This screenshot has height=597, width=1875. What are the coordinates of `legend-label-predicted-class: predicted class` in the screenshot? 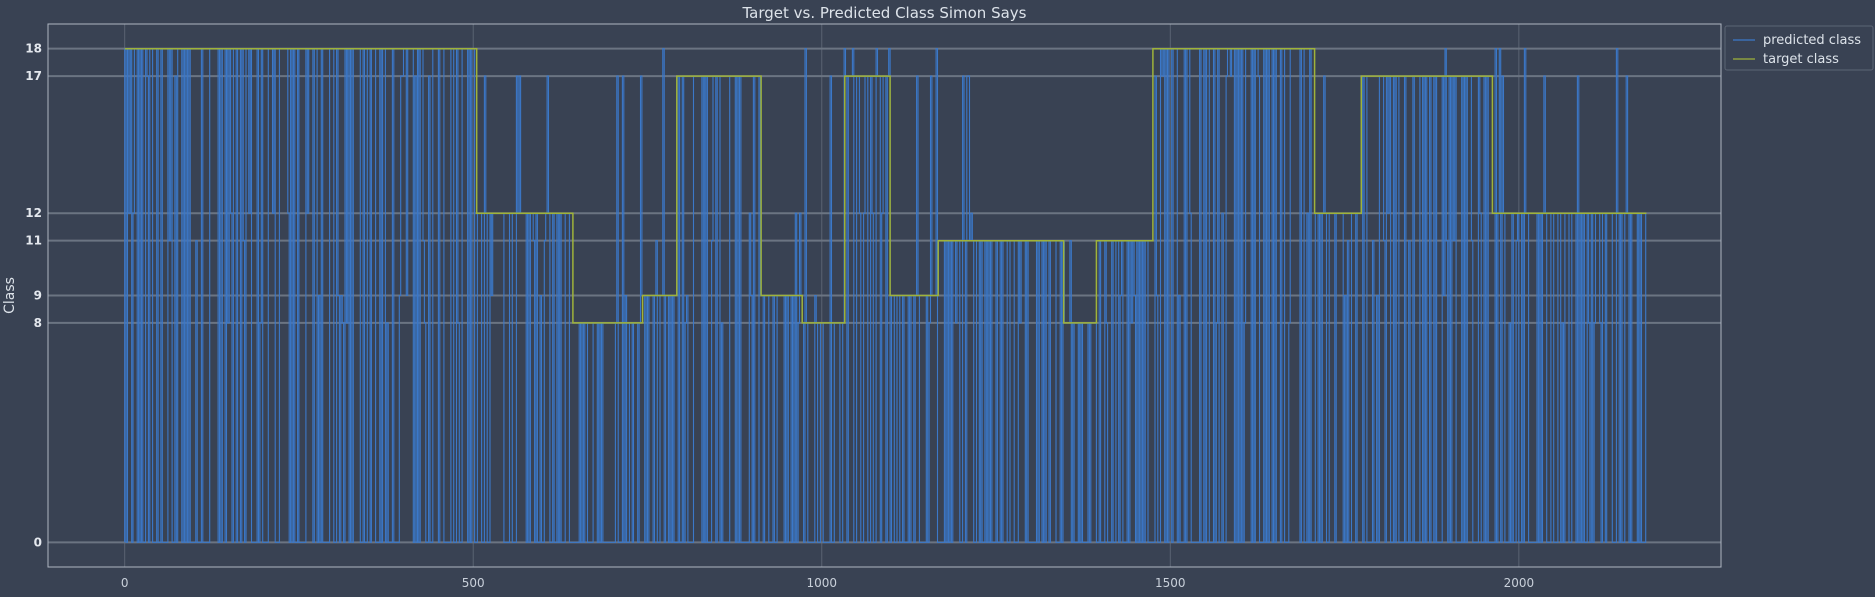 It's located at (1812, 40).